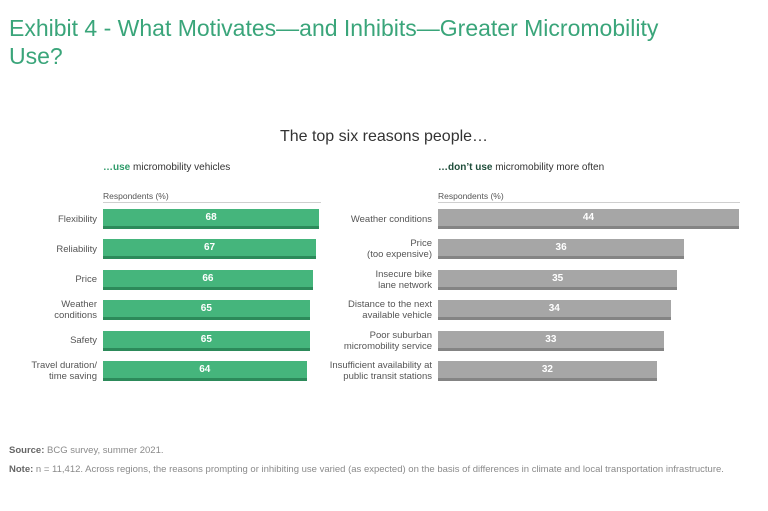 The height and width of the screenshot is (511, 768). What do you see at coordinates (180, 167) in the screenshot?
I see `left-panel-title-rest: micromobility vehicles` at bounding box center [180, 167].